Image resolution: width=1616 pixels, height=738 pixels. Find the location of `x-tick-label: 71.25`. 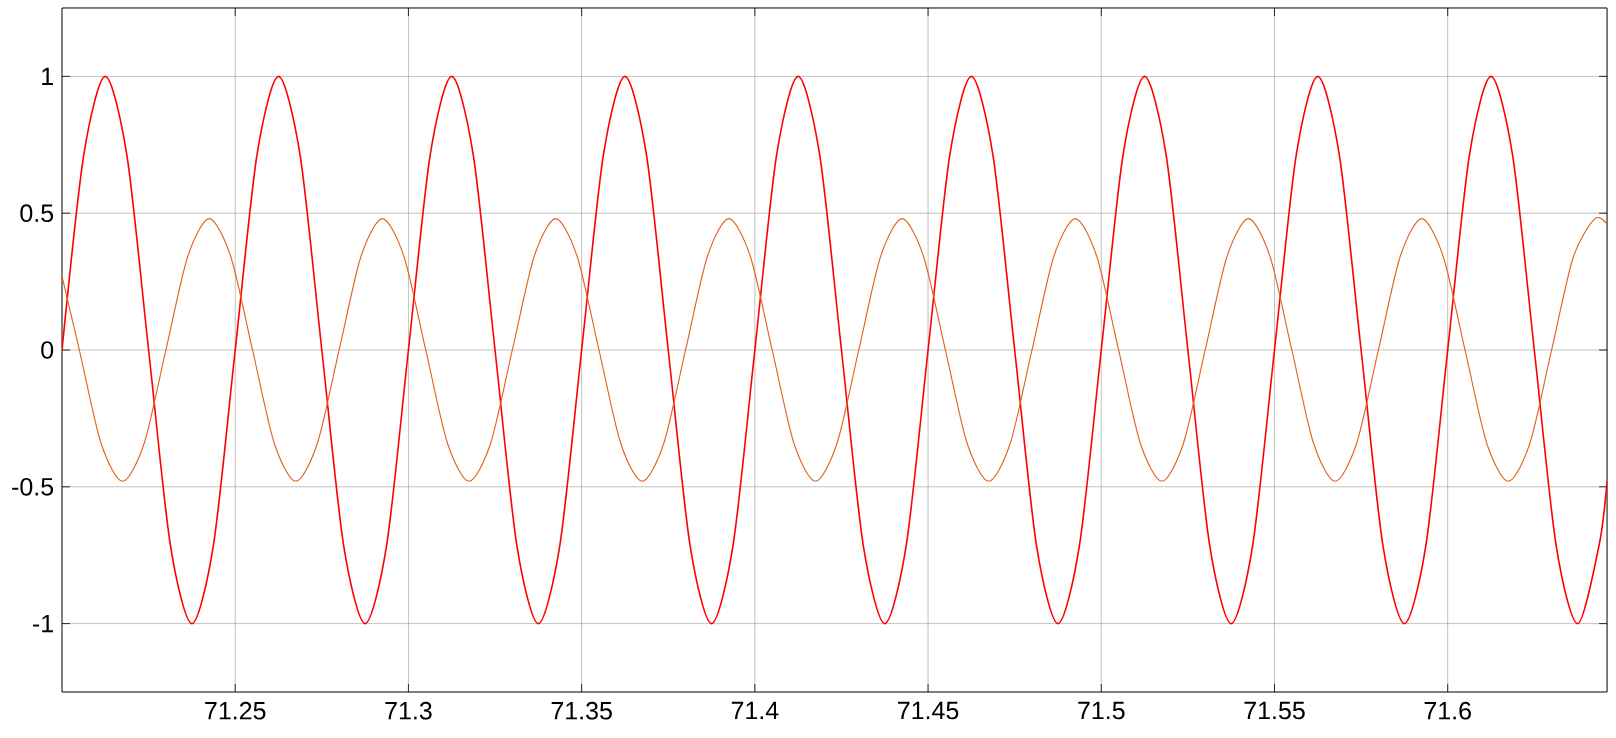

x-tick-label: 71.25 is located at coordinates (235, 710).